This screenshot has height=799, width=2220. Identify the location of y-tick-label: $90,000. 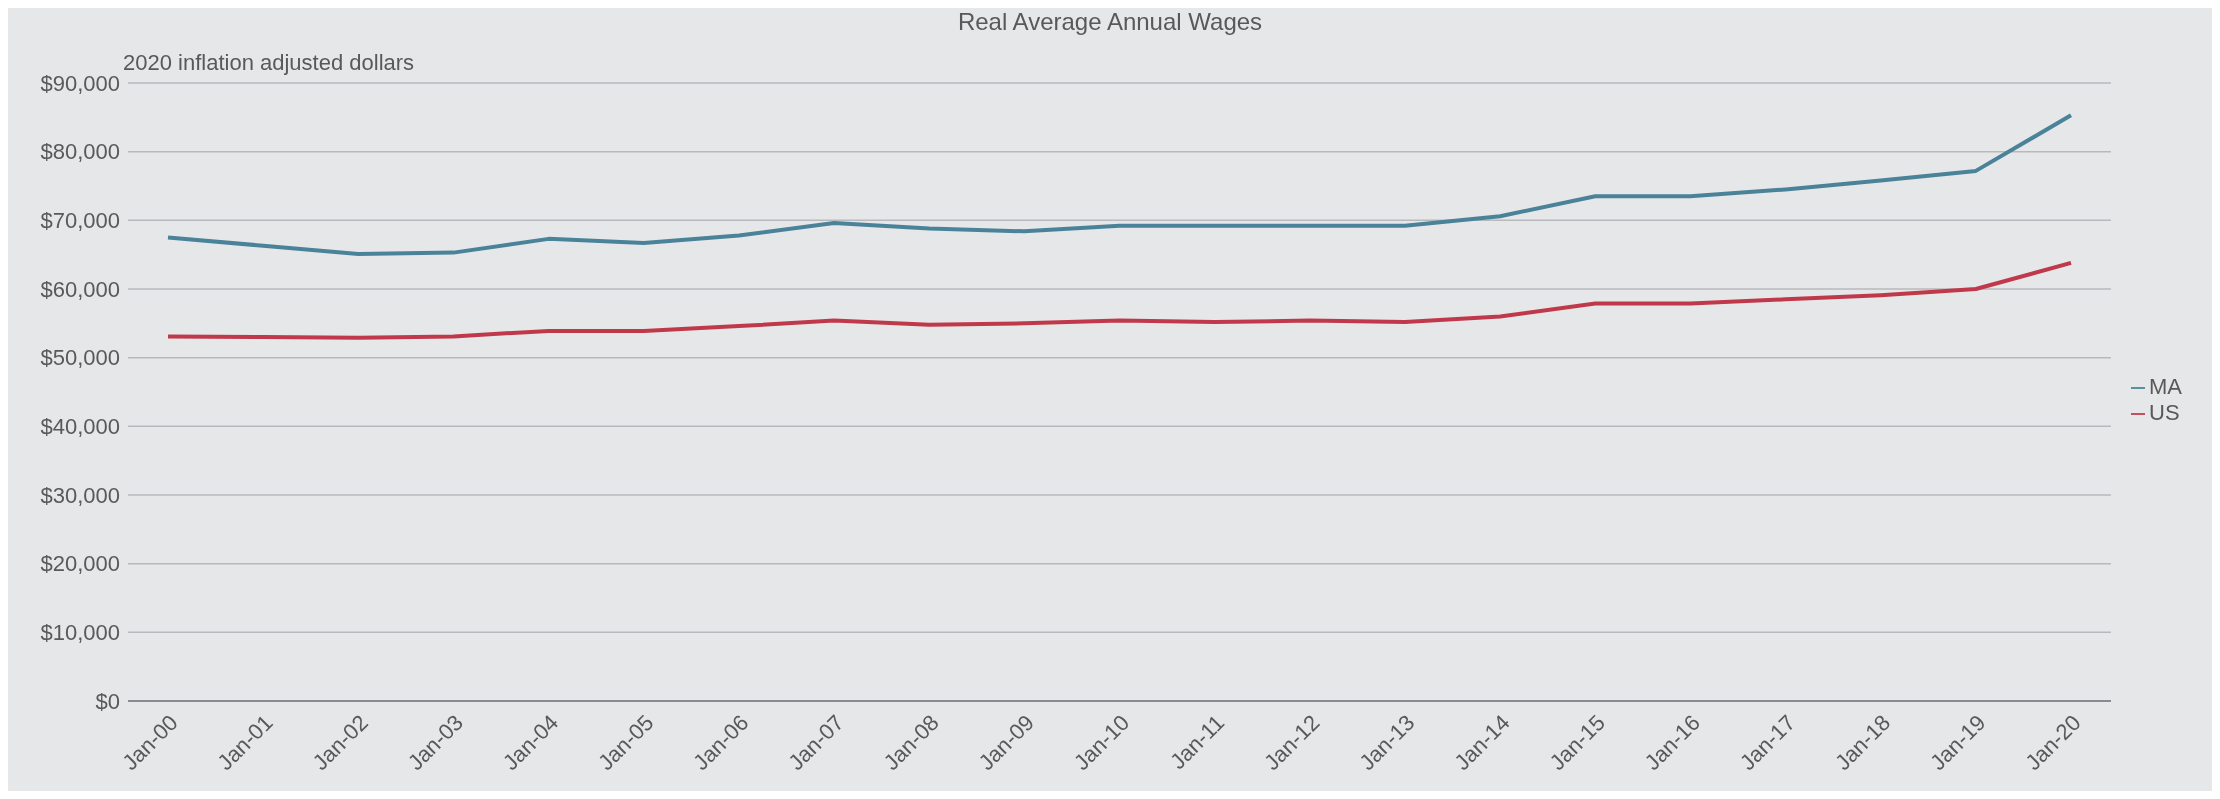
(80, 83).